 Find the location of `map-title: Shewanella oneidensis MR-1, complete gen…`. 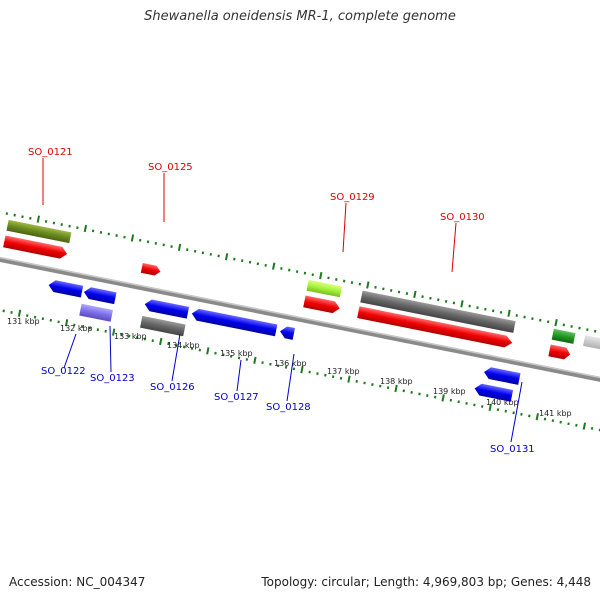

map-title: Shewanella oneidensis MR-1, complete gen… is located at coordinates (300, 16).